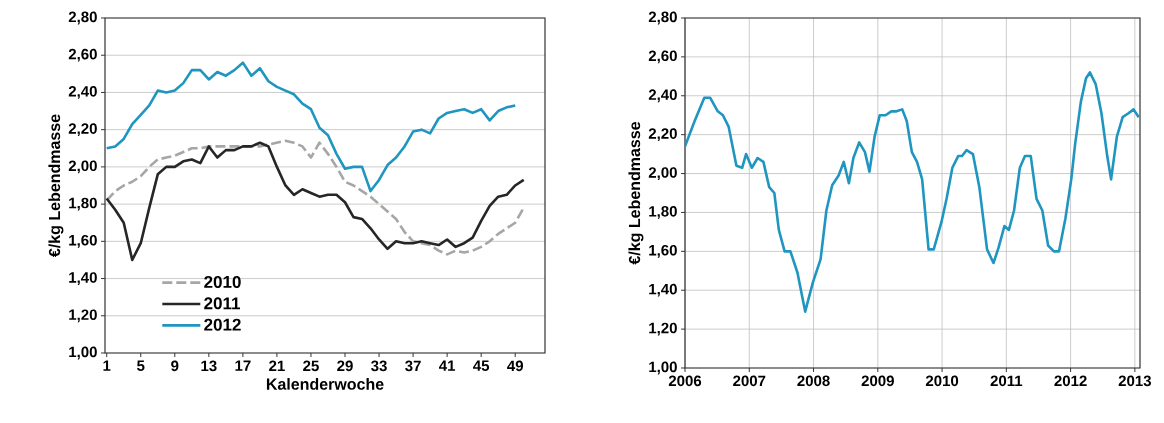 The width and height of the screenshot is (1164, 423). What do you see at coordinates (222, 281) in the screenshot?
I see `legend-label: 2010` at bounding box center [222, 281].